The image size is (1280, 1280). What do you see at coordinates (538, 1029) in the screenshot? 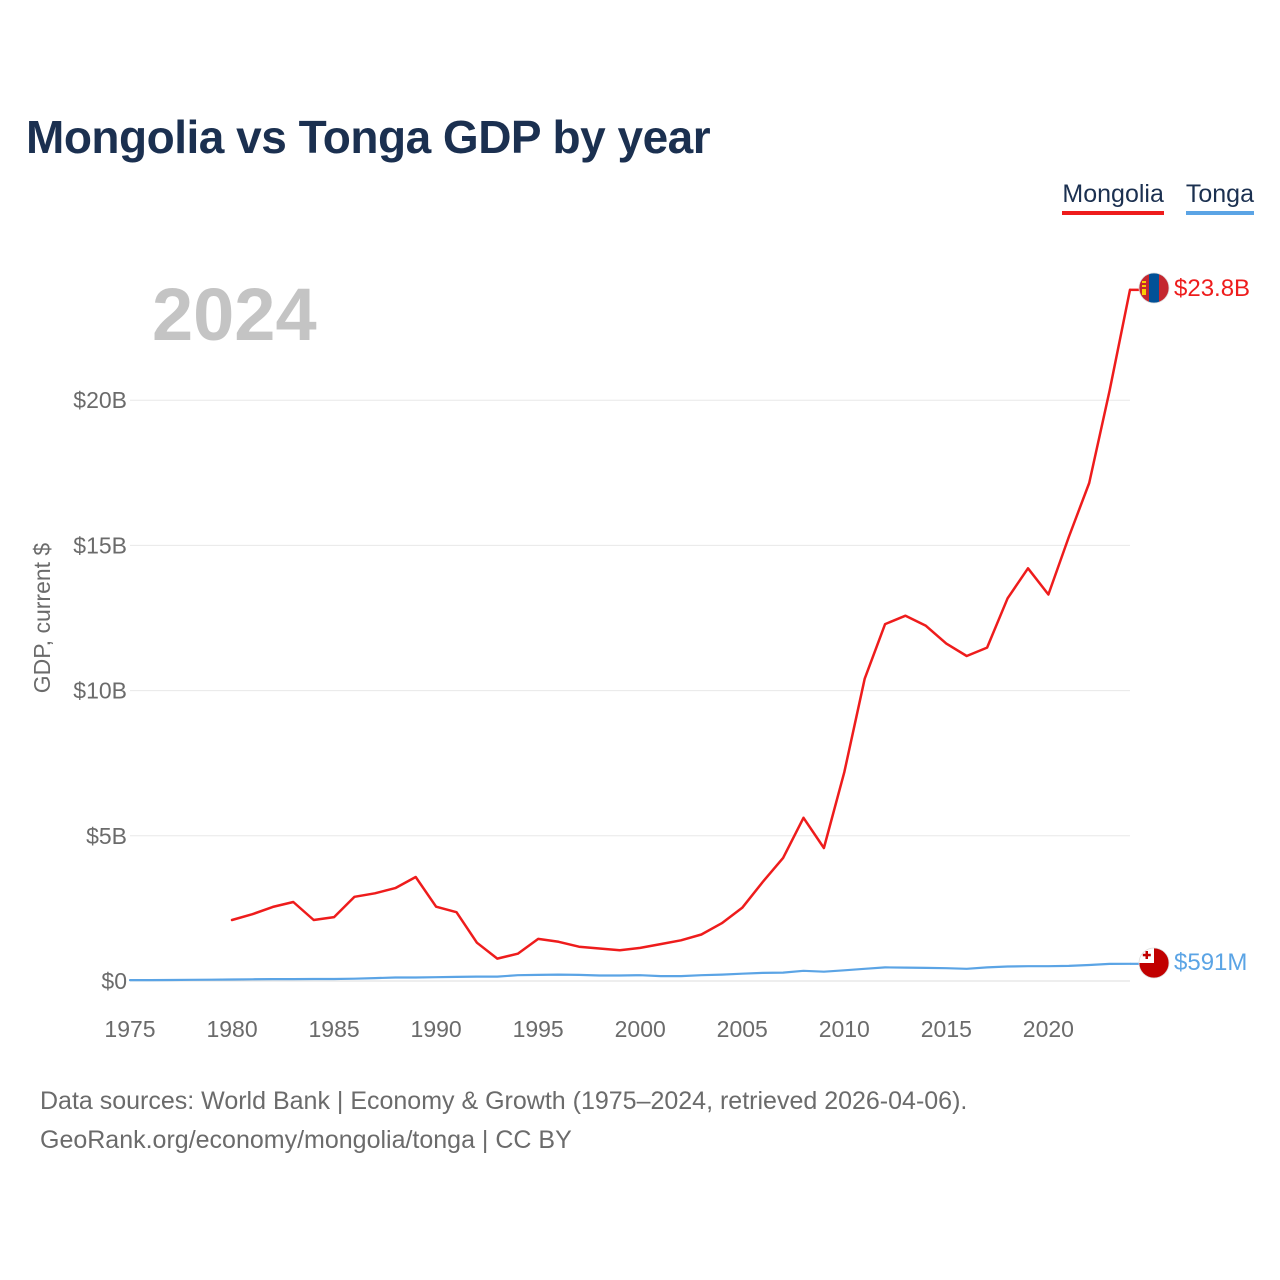
I see `x-tick-label: 1995` at bounding box center [538, 1029].